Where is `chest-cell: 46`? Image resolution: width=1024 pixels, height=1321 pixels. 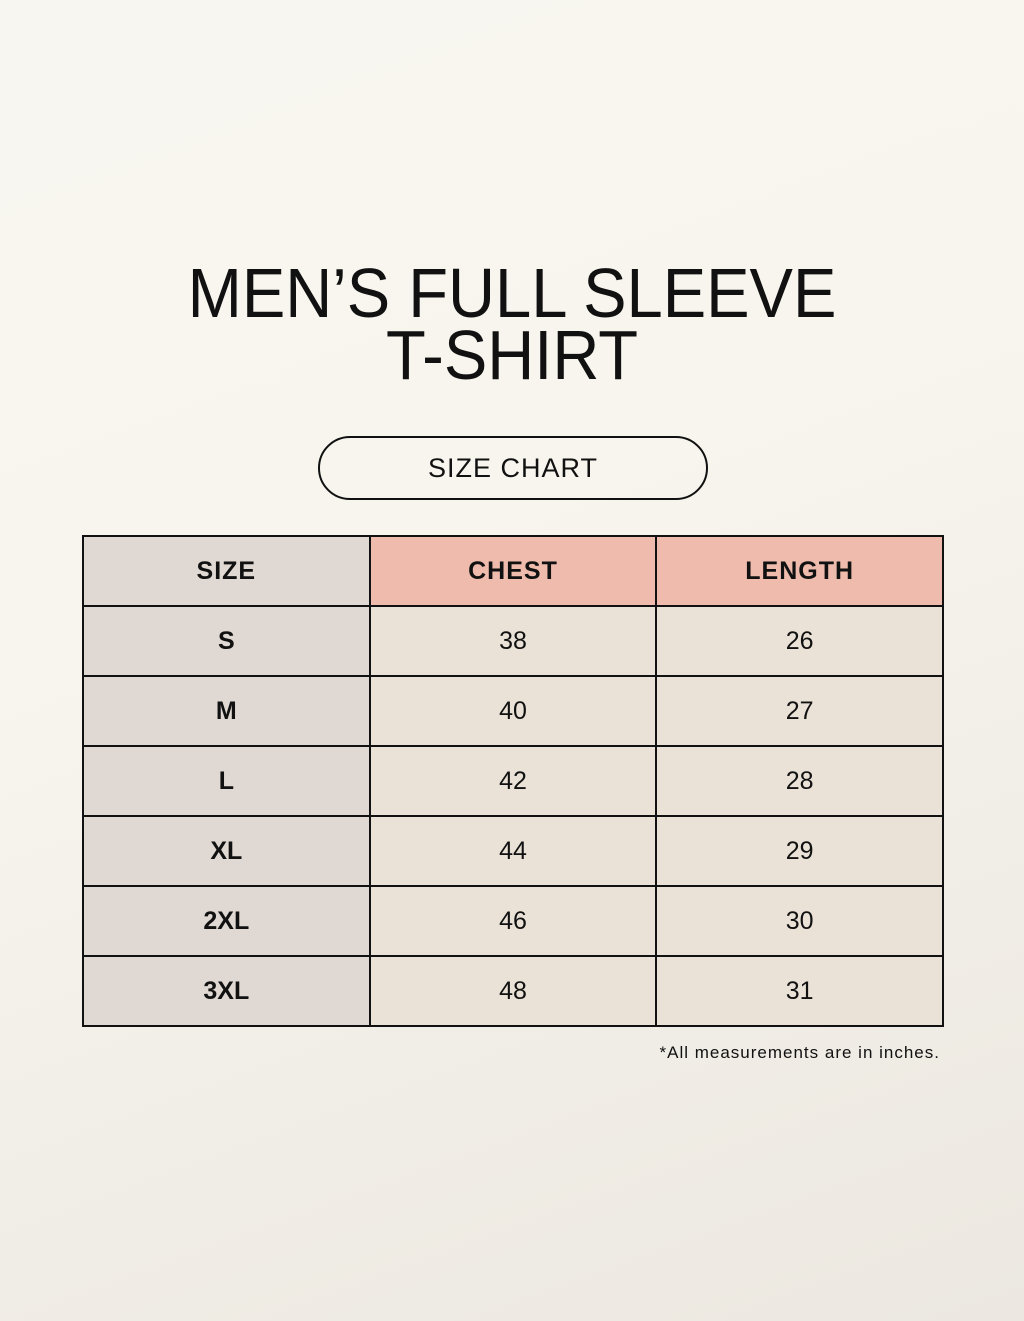
chest-cell: 46 is located at coordinates (513, 921).